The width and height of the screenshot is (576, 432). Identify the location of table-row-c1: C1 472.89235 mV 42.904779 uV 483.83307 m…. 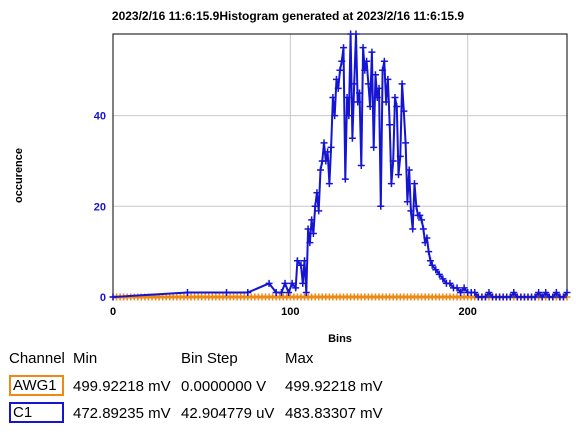
(288, 414).